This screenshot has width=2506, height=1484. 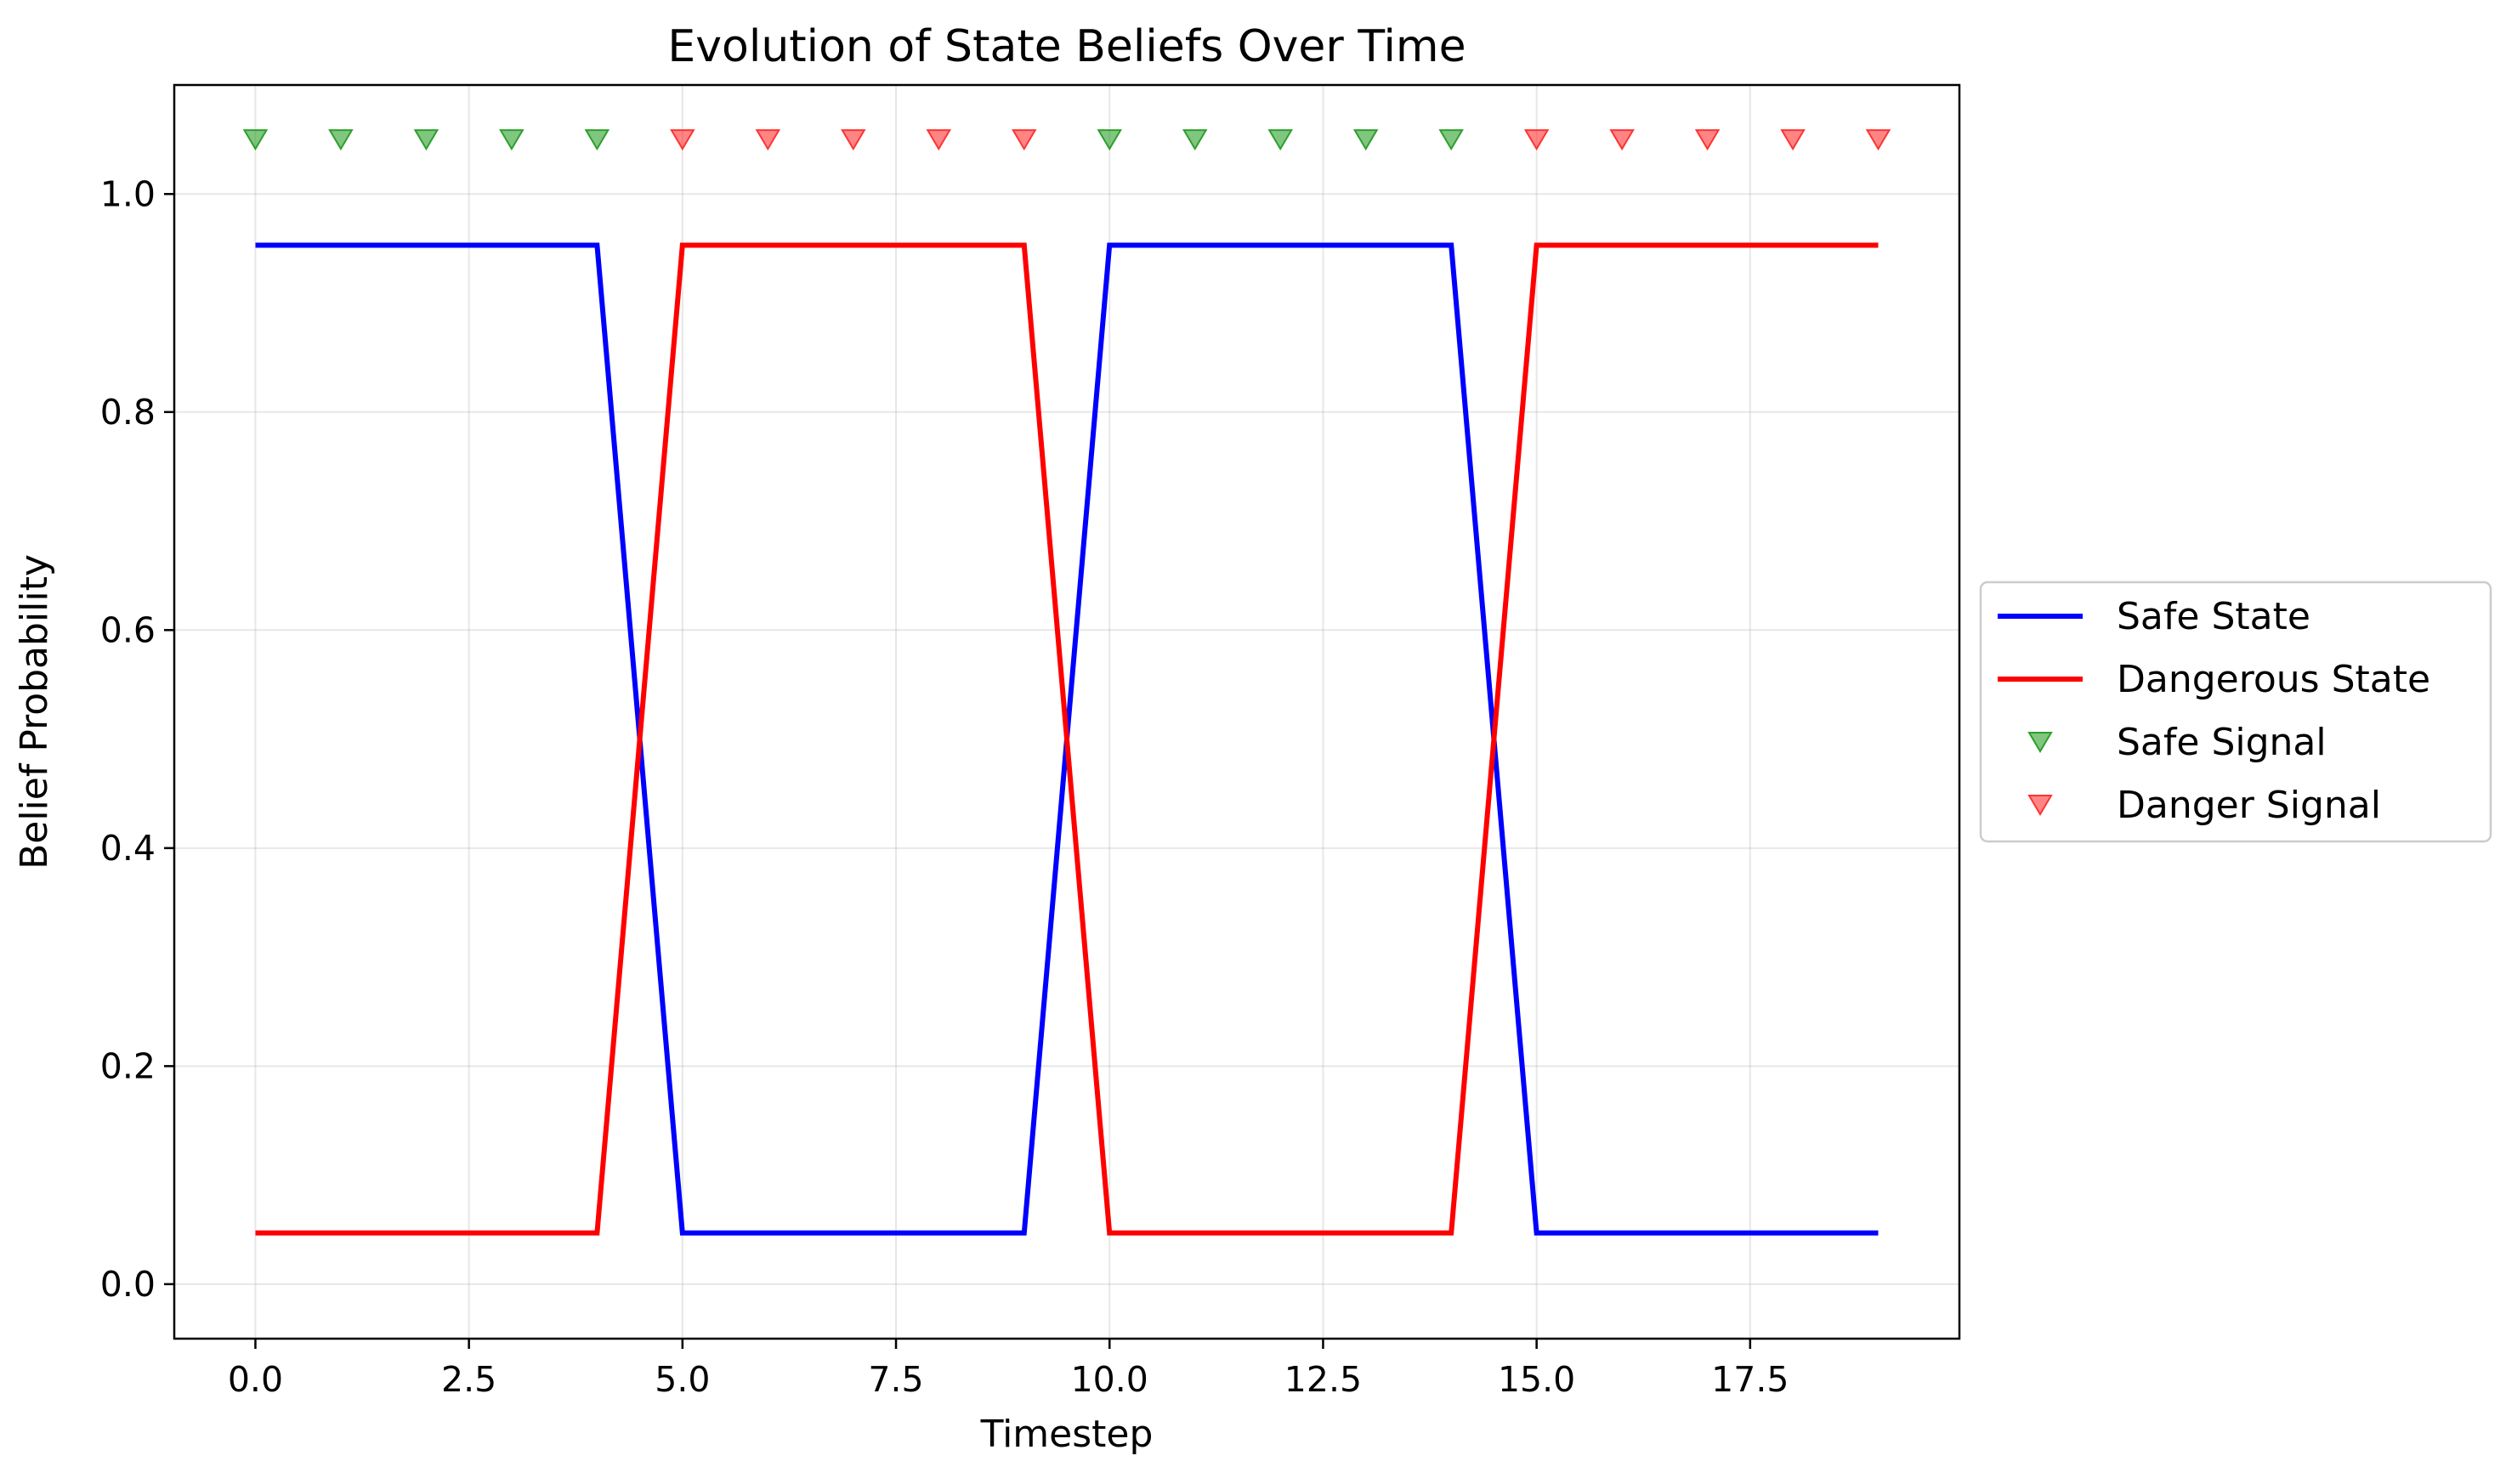 I want to click on x-tick-label: 2.5, so click(x=468, y=1379).